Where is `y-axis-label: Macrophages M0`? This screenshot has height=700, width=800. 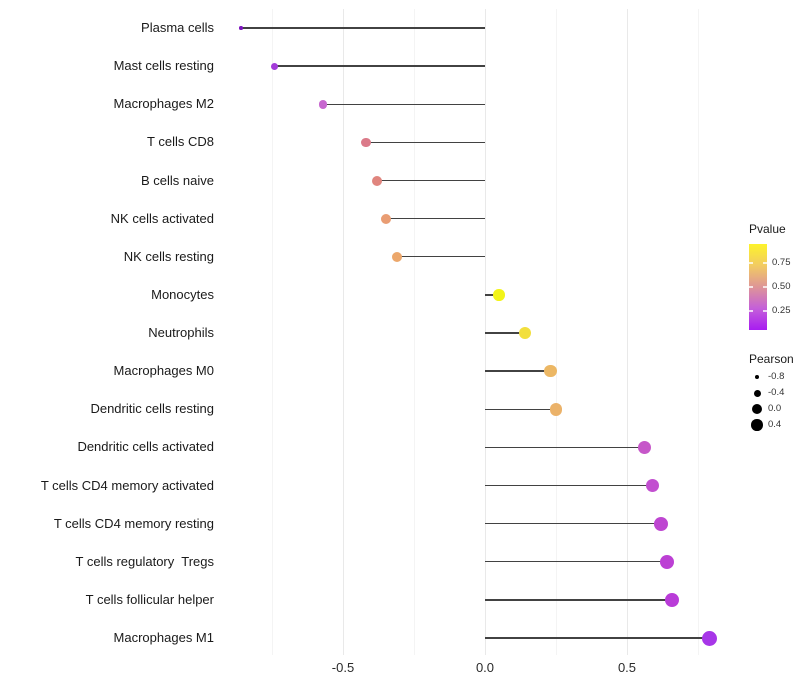 y-axis-label: Macrophages M0 is located at coordinates (163, 371).